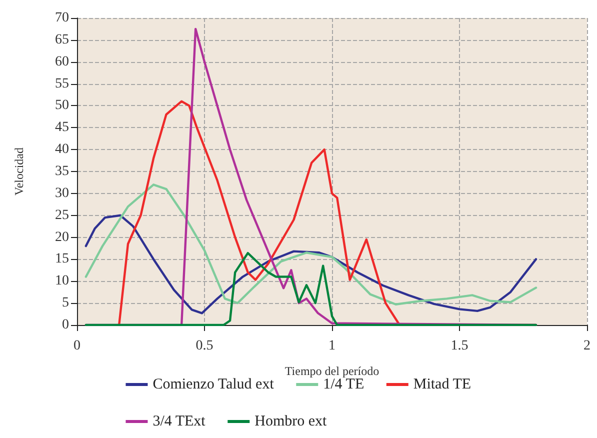  Describe the element at coordinates (62, 84) in the screenshot. I see `y-tick-label: 55` at that location.